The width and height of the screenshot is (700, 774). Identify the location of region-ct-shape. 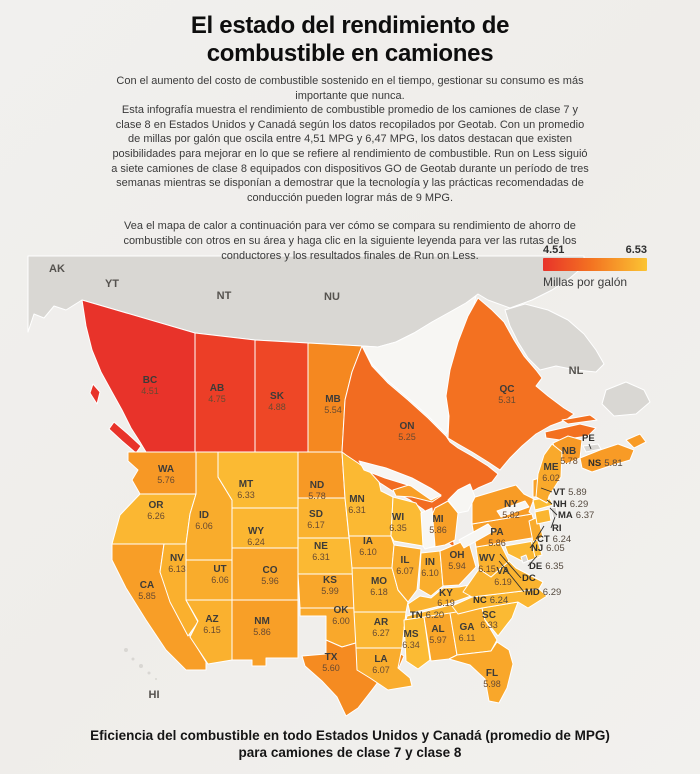
(543, 516).